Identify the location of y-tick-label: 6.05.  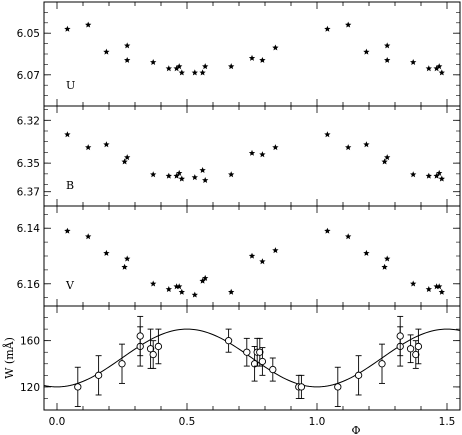
(28, 34).